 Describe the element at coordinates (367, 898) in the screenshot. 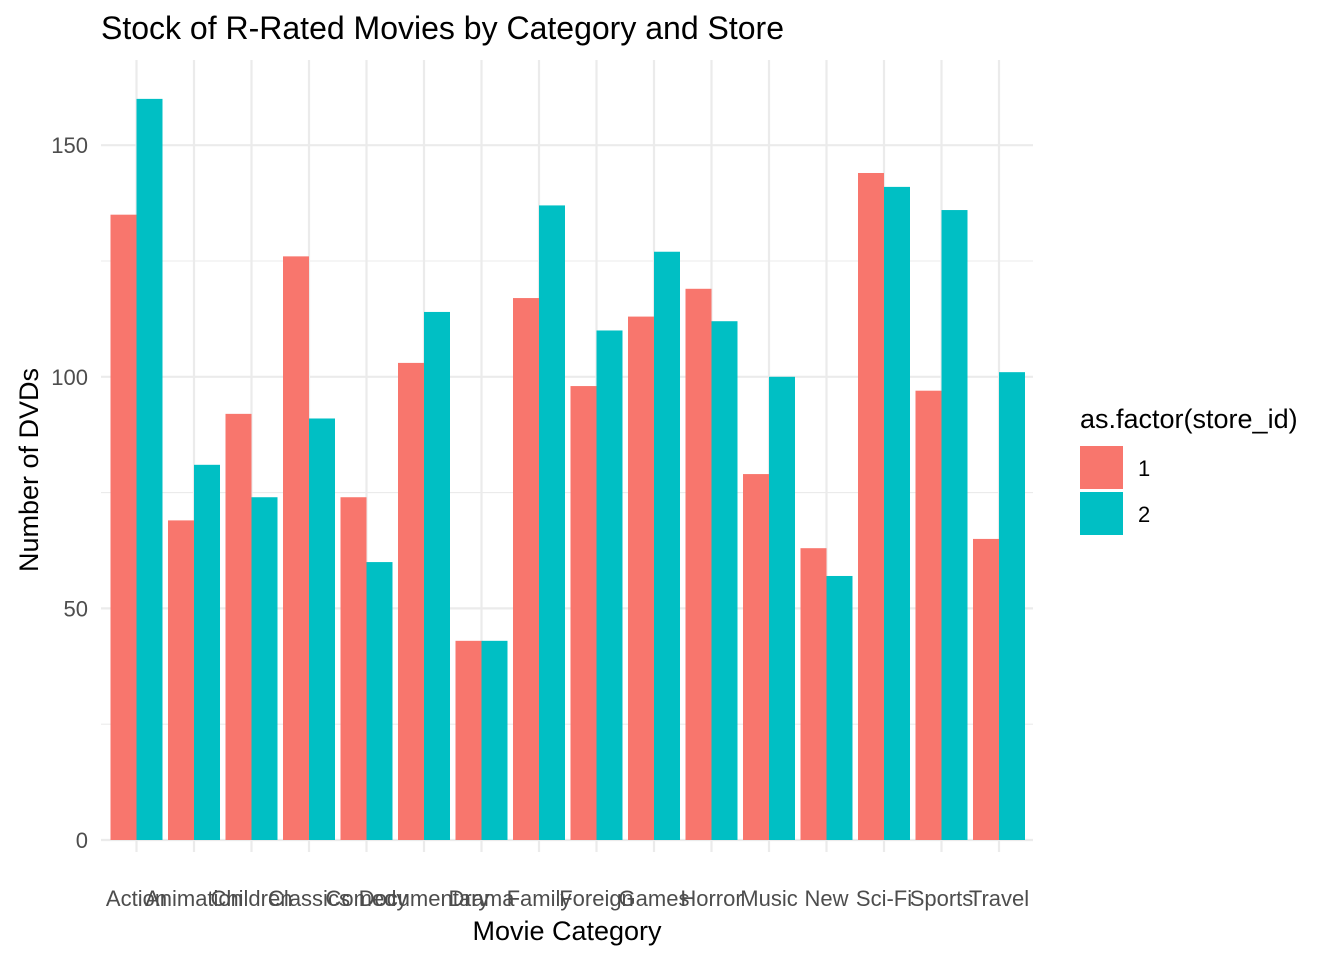

I see `x-tick-label: Comedy` at that location.